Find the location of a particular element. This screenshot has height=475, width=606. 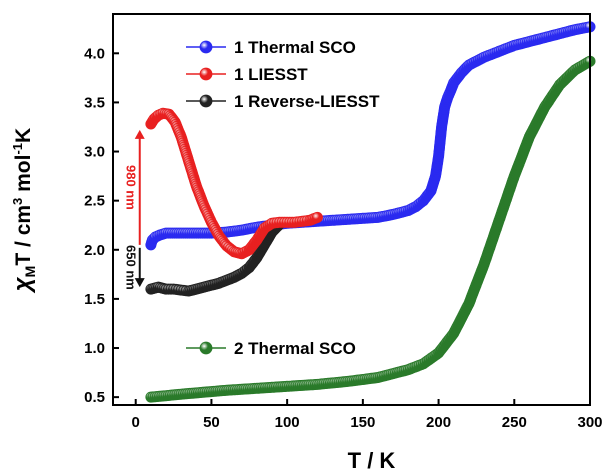

x-tick-label: 50 is located at coordinates (211, 422).